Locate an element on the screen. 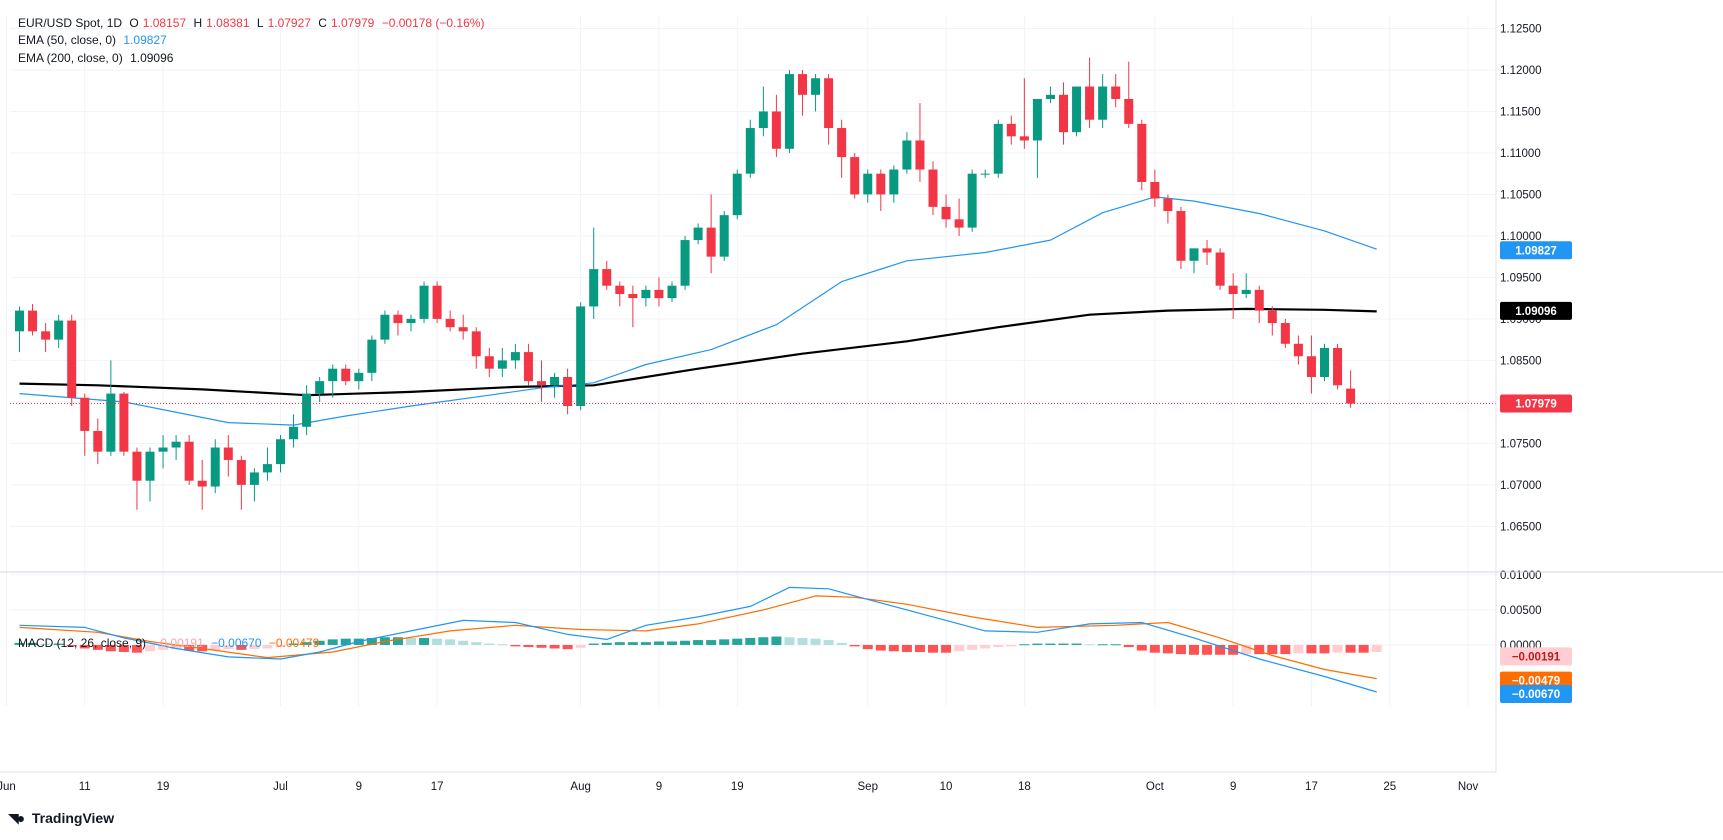 Image resolution: width=1723 pixels, height=840 pixels. macd-line is located at coordinates (698, 639).